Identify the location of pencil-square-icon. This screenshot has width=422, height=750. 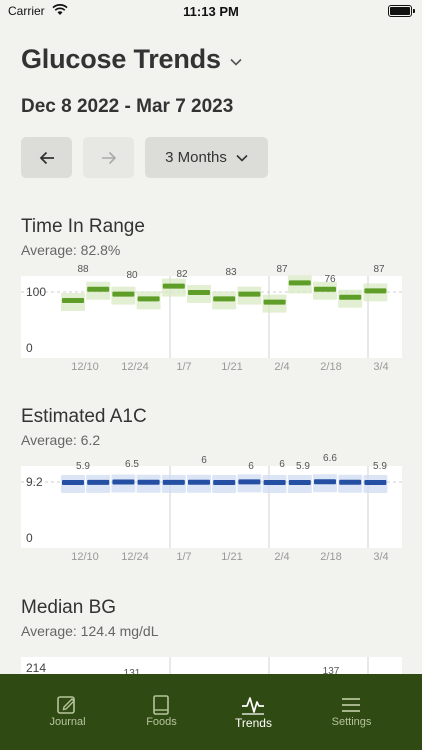
(66, 705).